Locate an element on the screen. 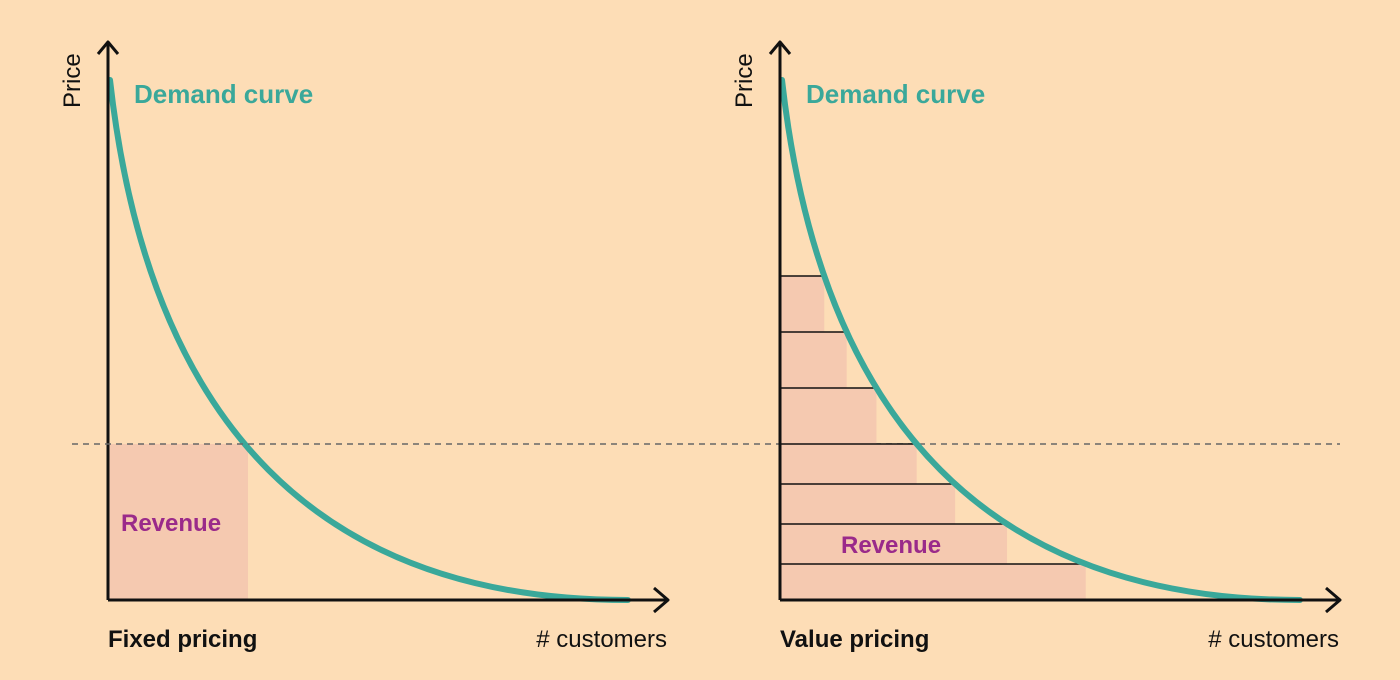 Image resolution: width=1400 pixels, height=680 pixels. chart-title: Value pricing is located at coordinates (854, 639).